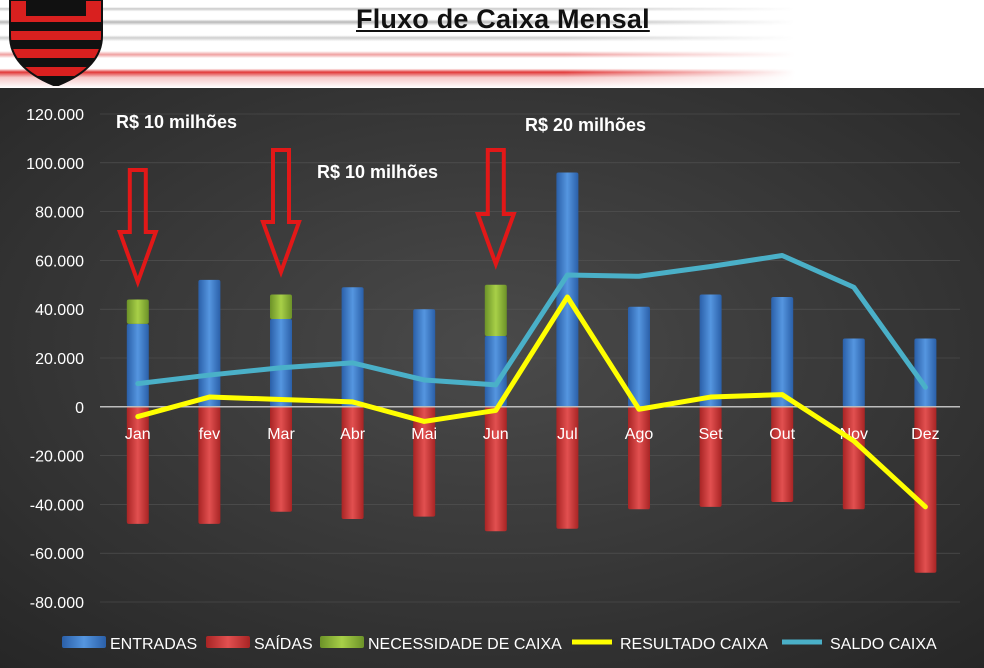  Describe the element at coordinates (353, 434) in the screenshot. I see `x-tick-label: Abr` at that location.